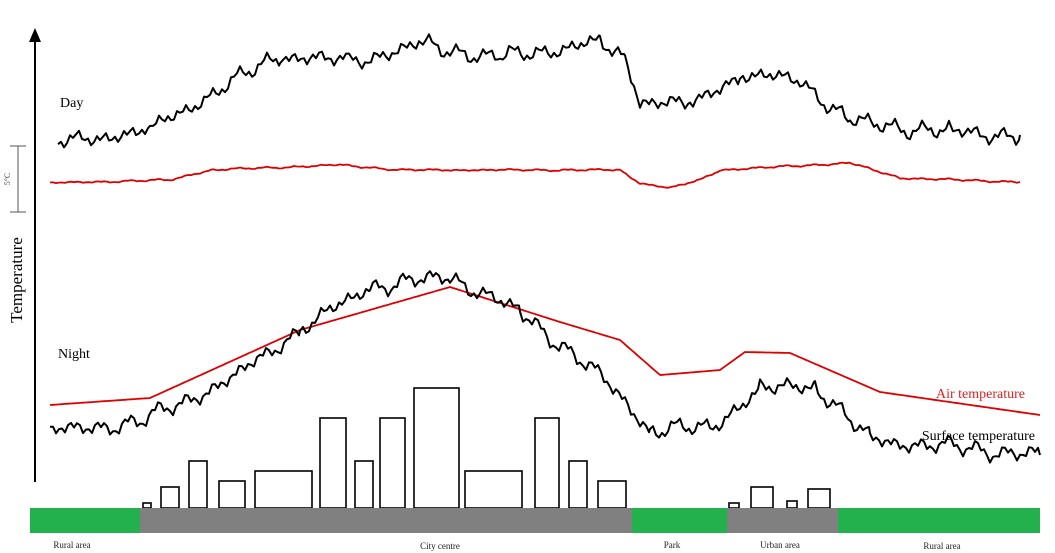  Describe the element at coordinates (7, 179) in the screenshot. I see `scale-label: 5°C` at that location.